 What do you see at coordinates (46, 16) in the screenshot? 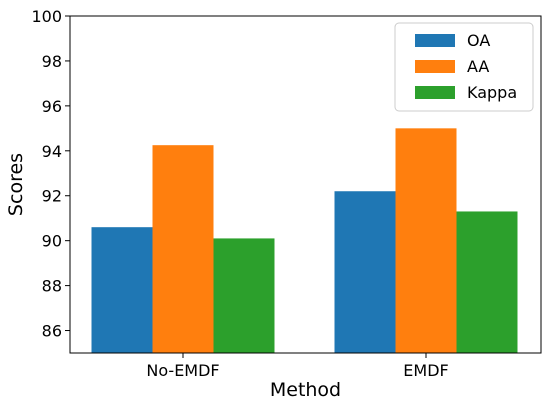
I see `y-tick-label: 100` at bounding box center [46, 16].